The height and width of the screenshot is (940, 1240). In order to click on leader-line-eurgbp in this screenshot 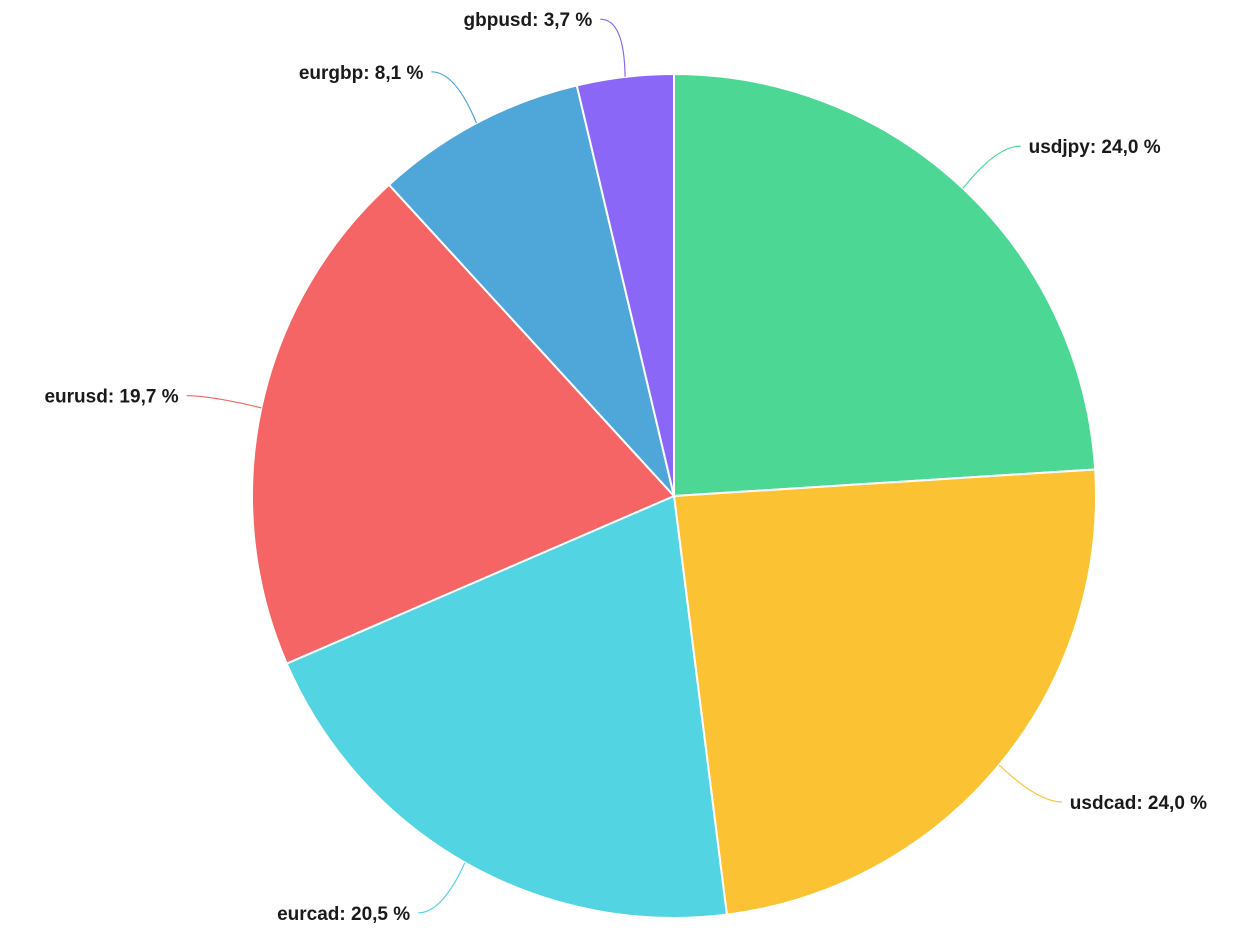, I will do `click(454, 97)`.